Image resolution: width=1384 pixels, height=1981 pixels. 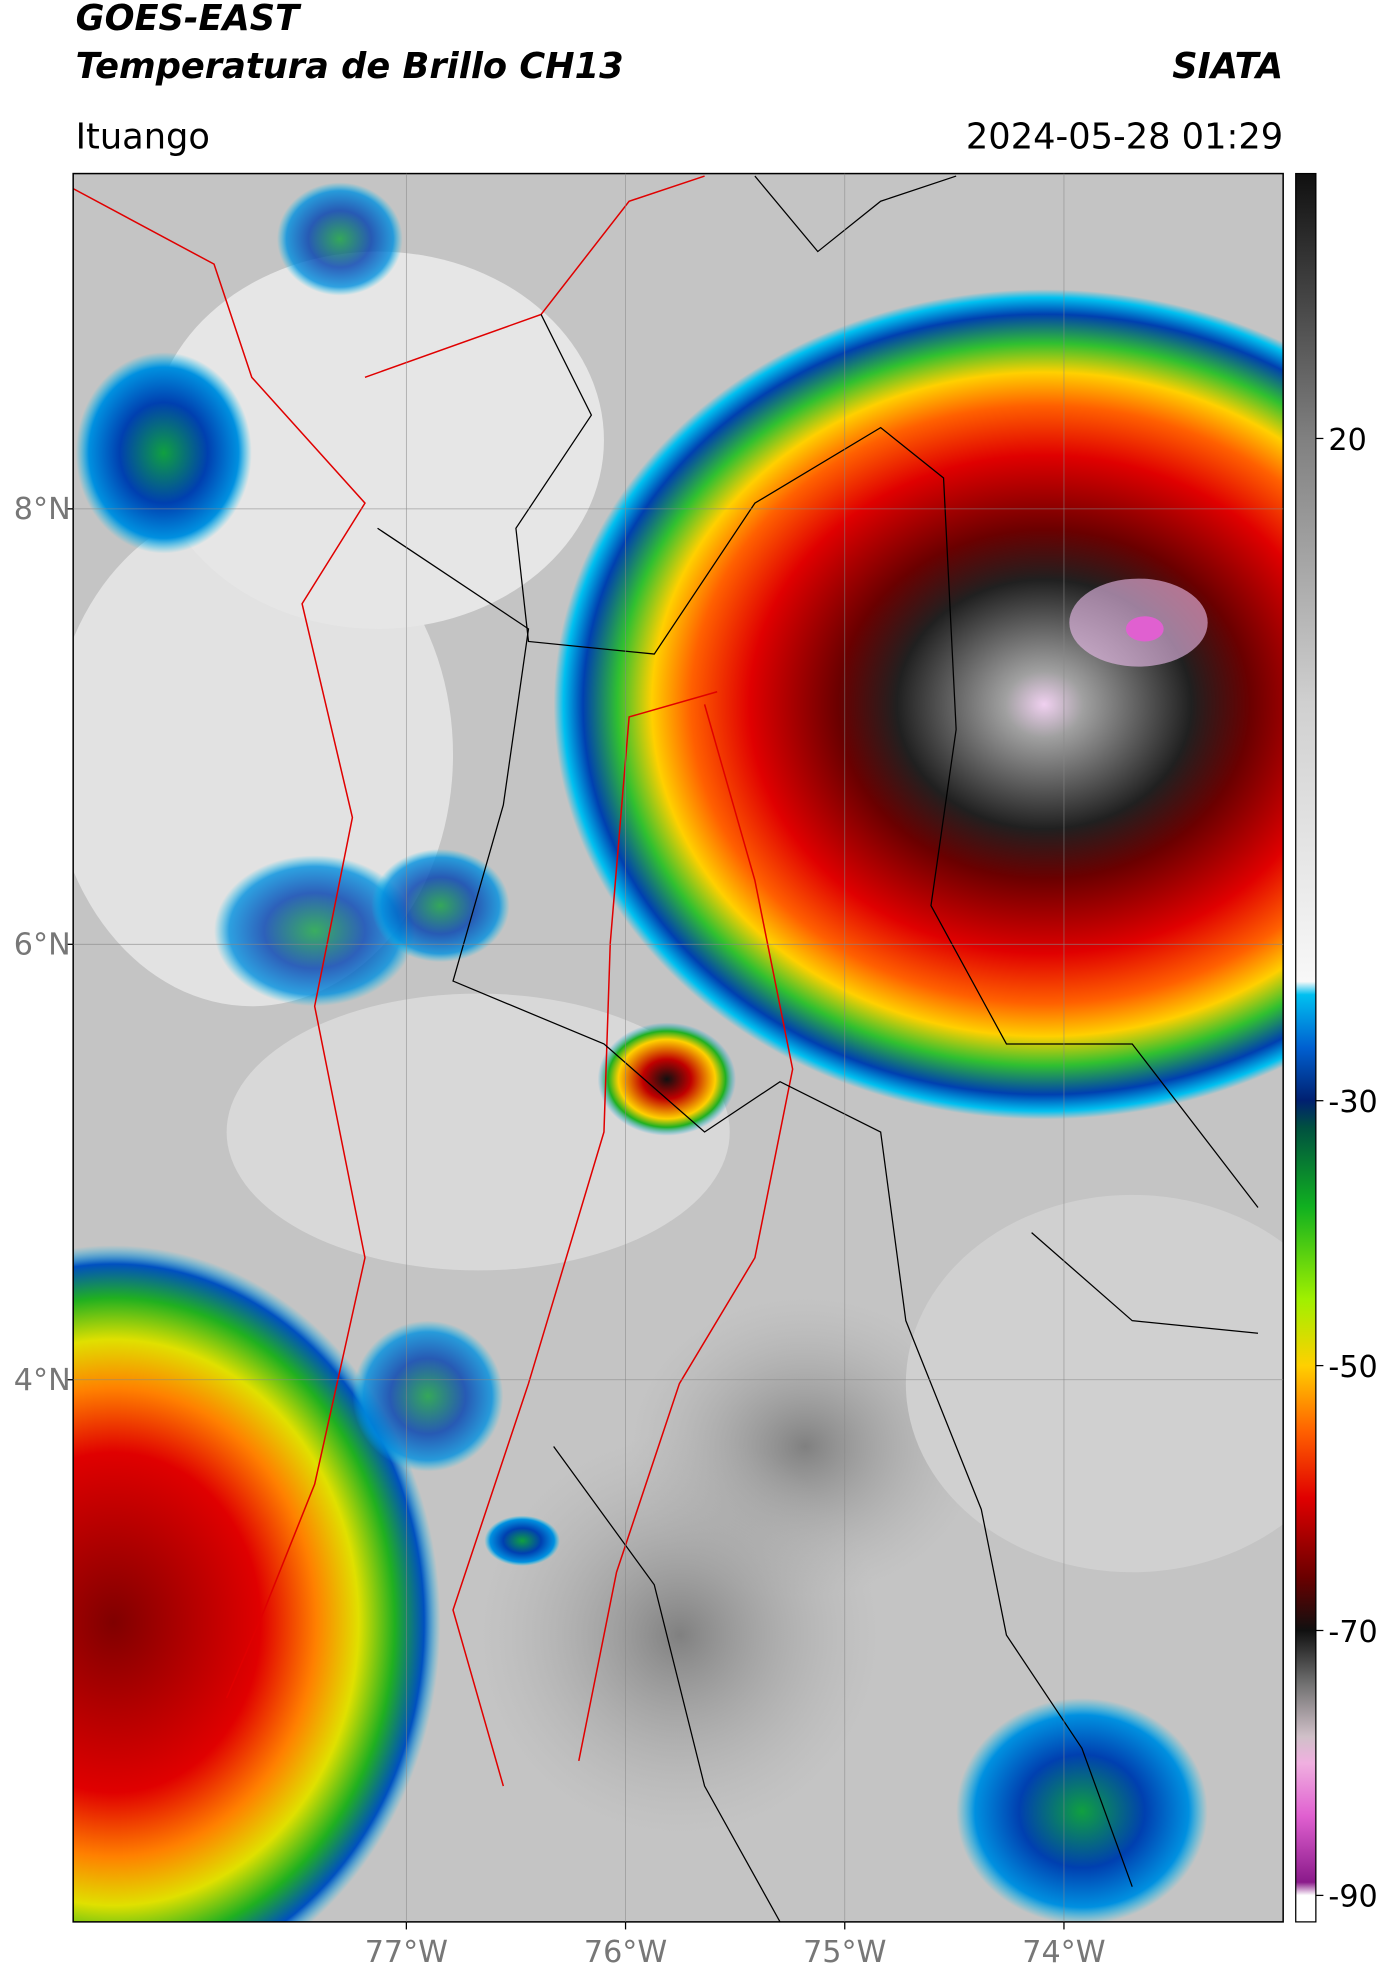 I want to click on x-tick-label: 75°W, so click(x=844, y=1952).